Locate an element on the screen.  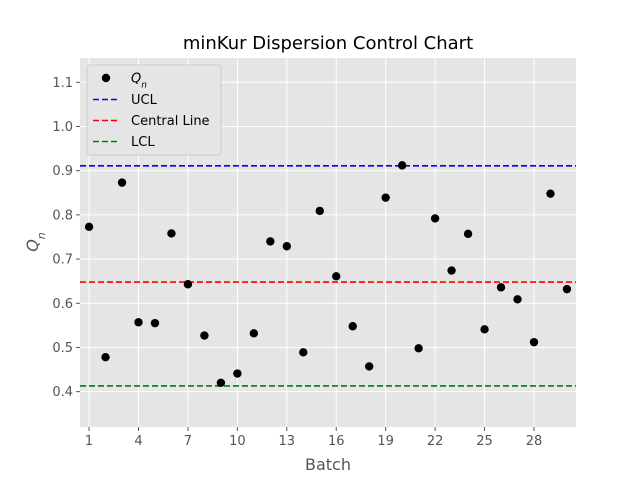
legend: Qn UCL Central Line LCL is located at coordinates (154, 110).